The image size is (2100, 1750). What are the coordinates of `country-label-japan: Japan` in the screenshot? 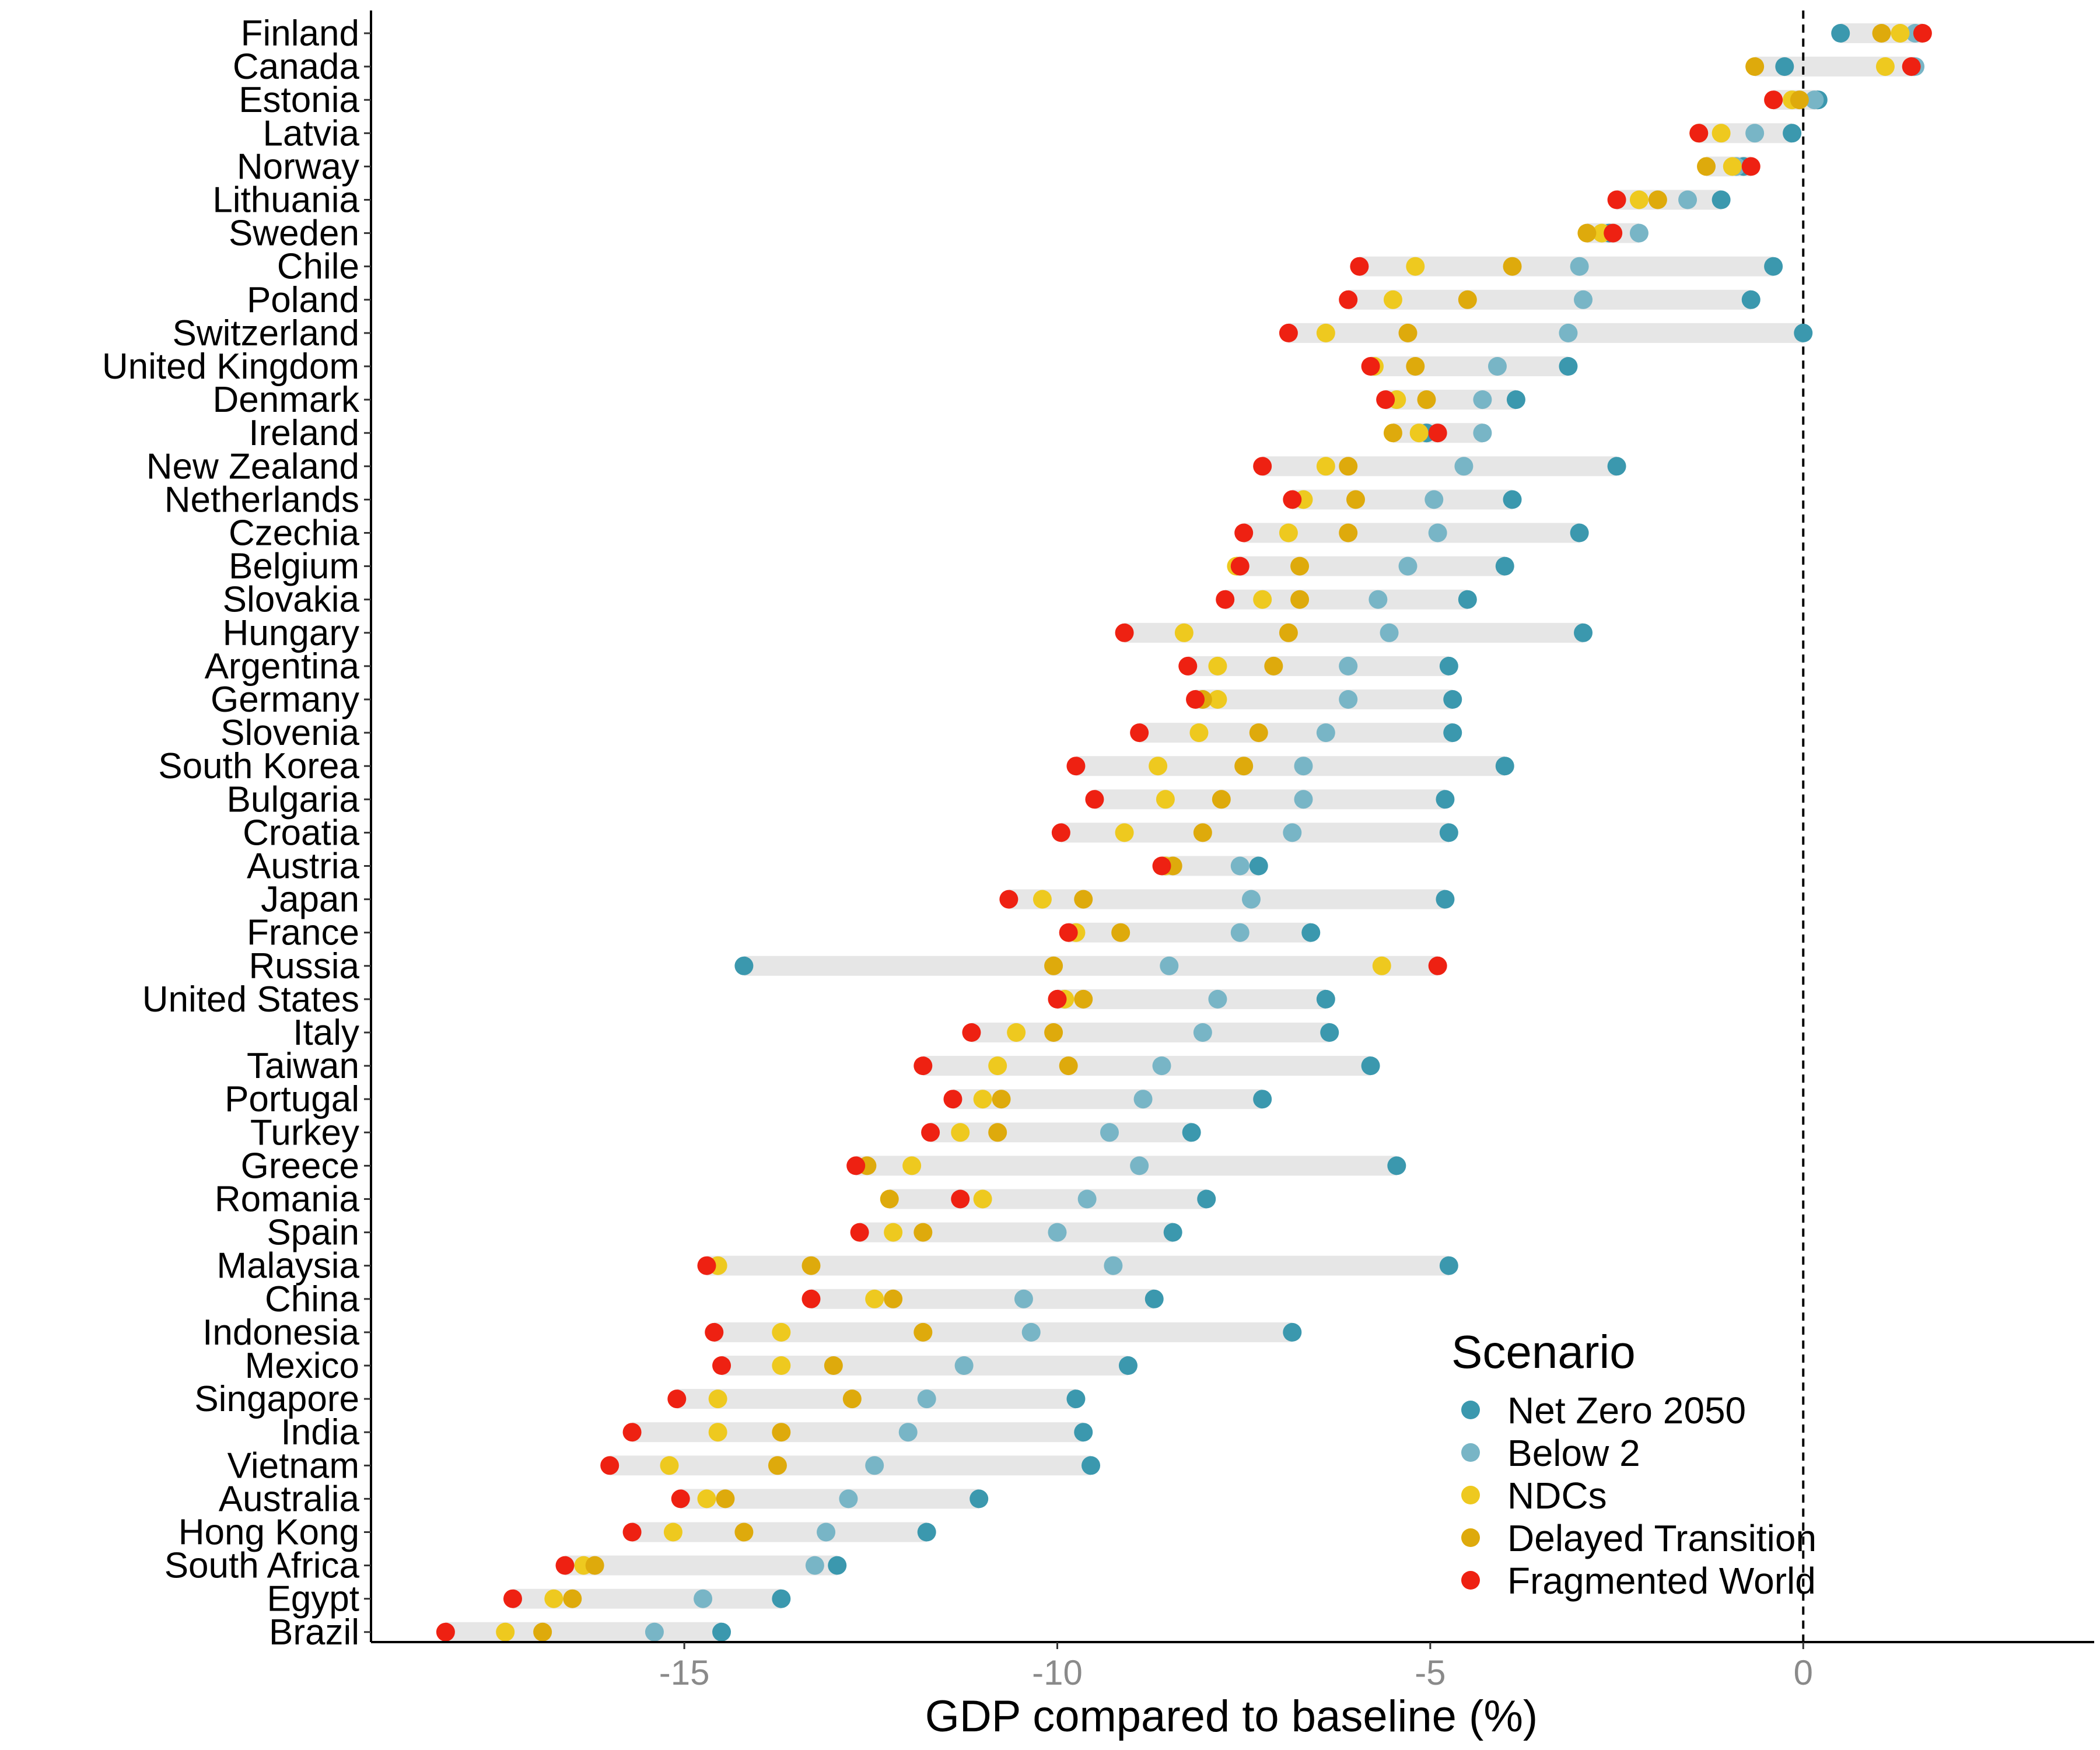 It's located at (310, 900).